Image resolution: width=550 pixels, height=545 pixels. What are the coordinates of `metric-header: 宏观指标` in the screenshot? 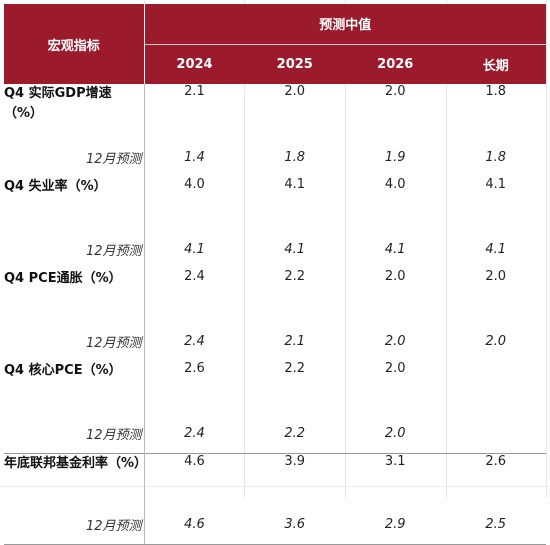 It's located at (74, 44).